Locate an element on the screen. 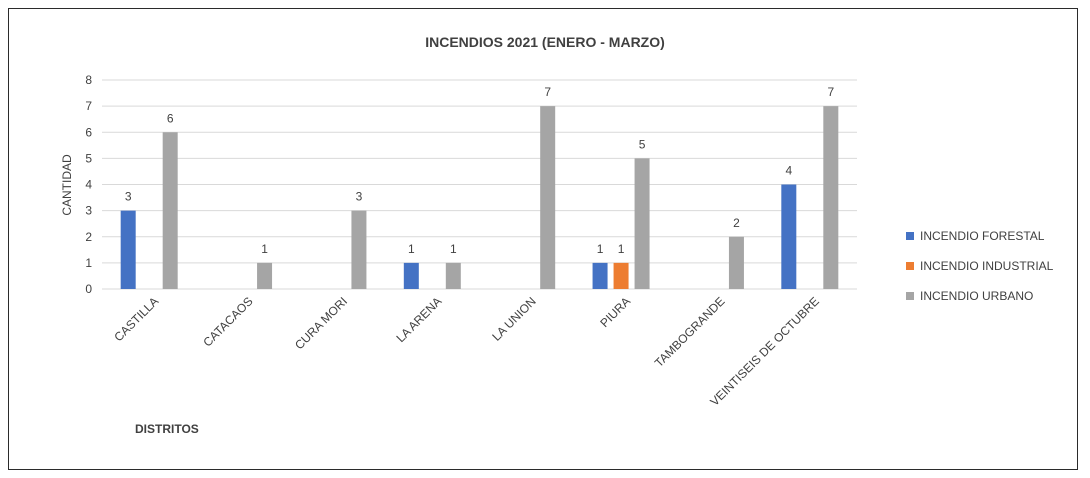 The width and height of the screenshot is (1090, 478). data-label: 5 is located at coordinates (642, 144).